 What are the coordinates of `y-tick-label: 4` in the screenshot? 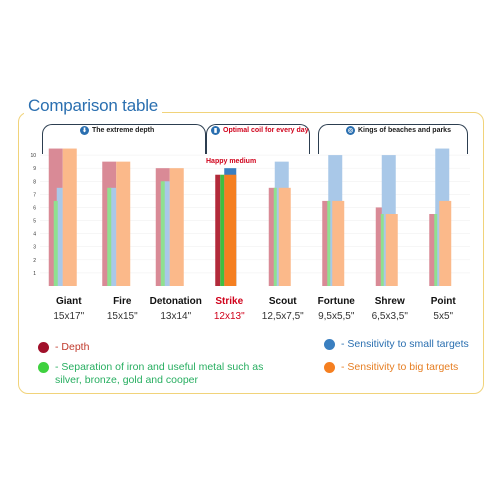 It's located at (34, 235).